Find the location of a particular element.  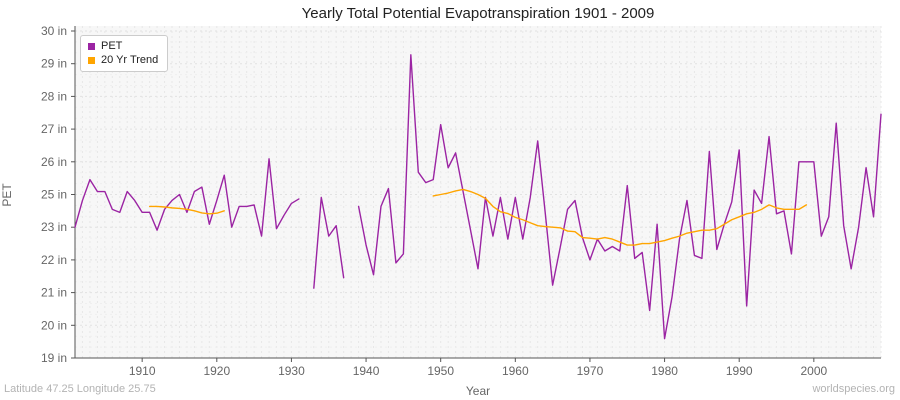

y-tick-label: 27 in is located at coordinates (54, 129).